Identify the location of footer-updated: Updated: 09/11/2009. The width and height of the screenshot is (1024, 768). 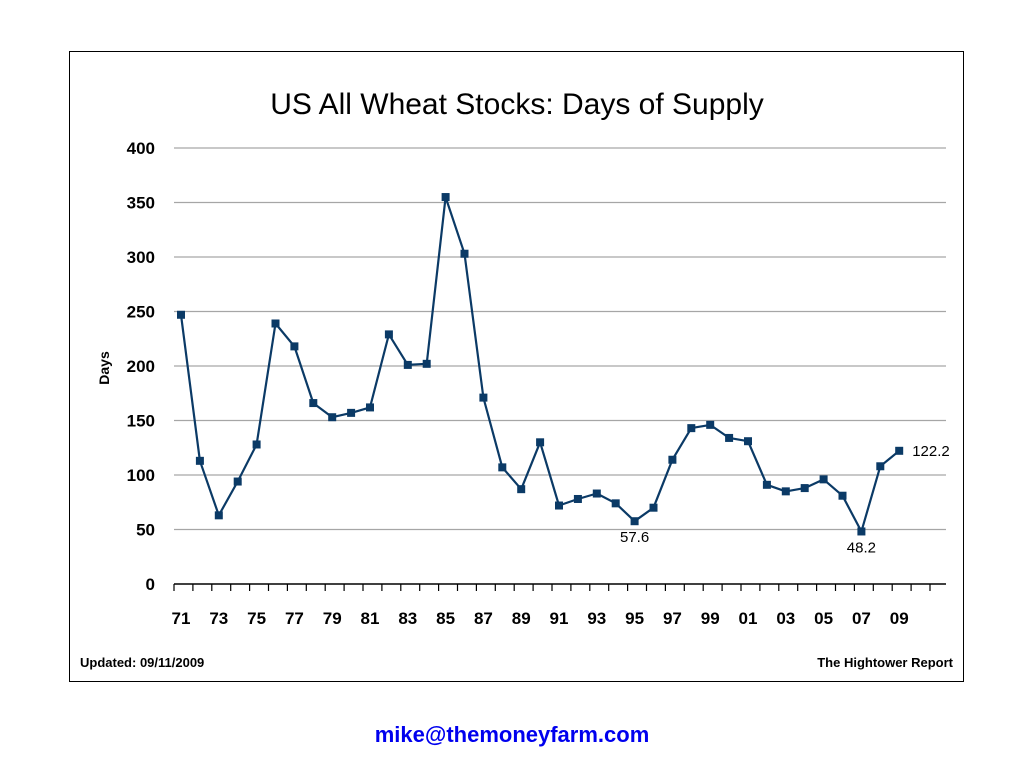
(142, 662).